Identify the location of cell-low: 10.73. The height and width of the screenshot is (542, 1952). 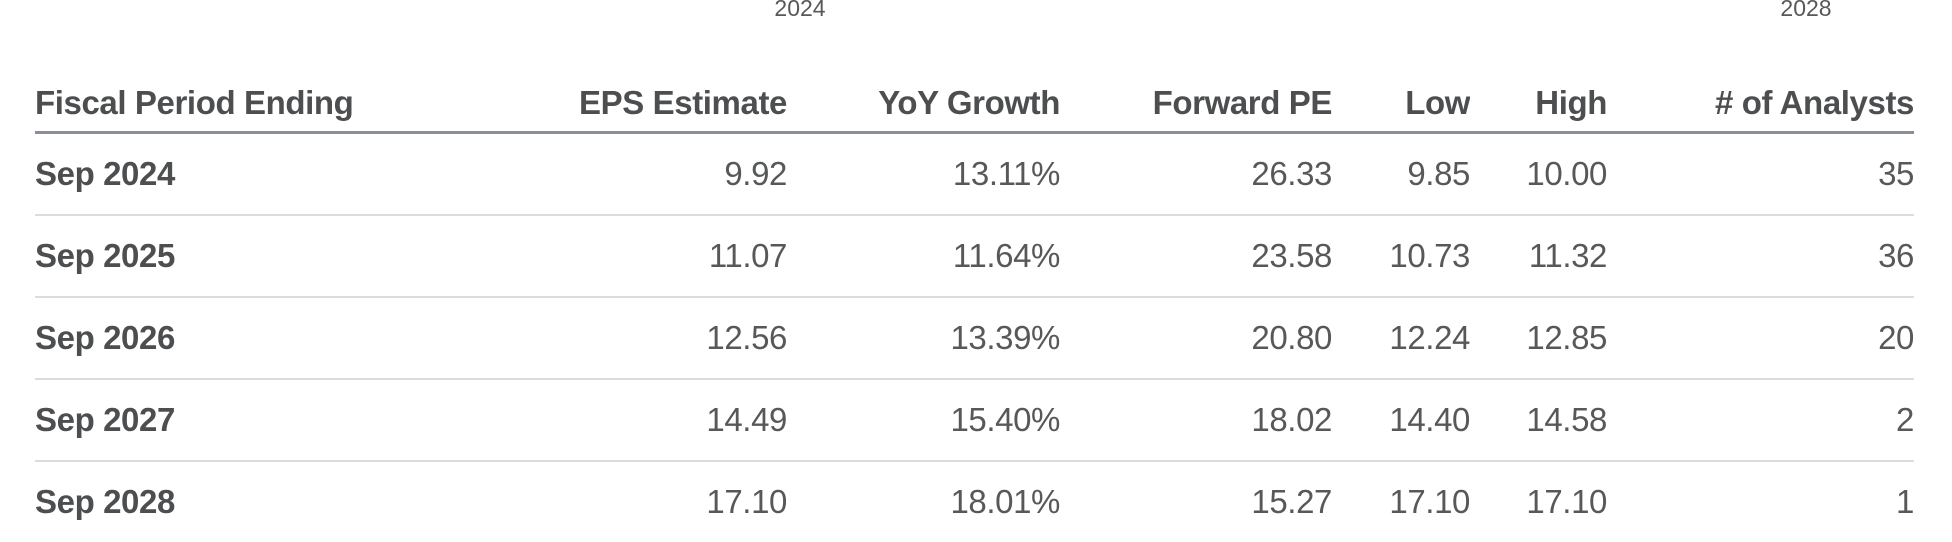
(1401, 255).